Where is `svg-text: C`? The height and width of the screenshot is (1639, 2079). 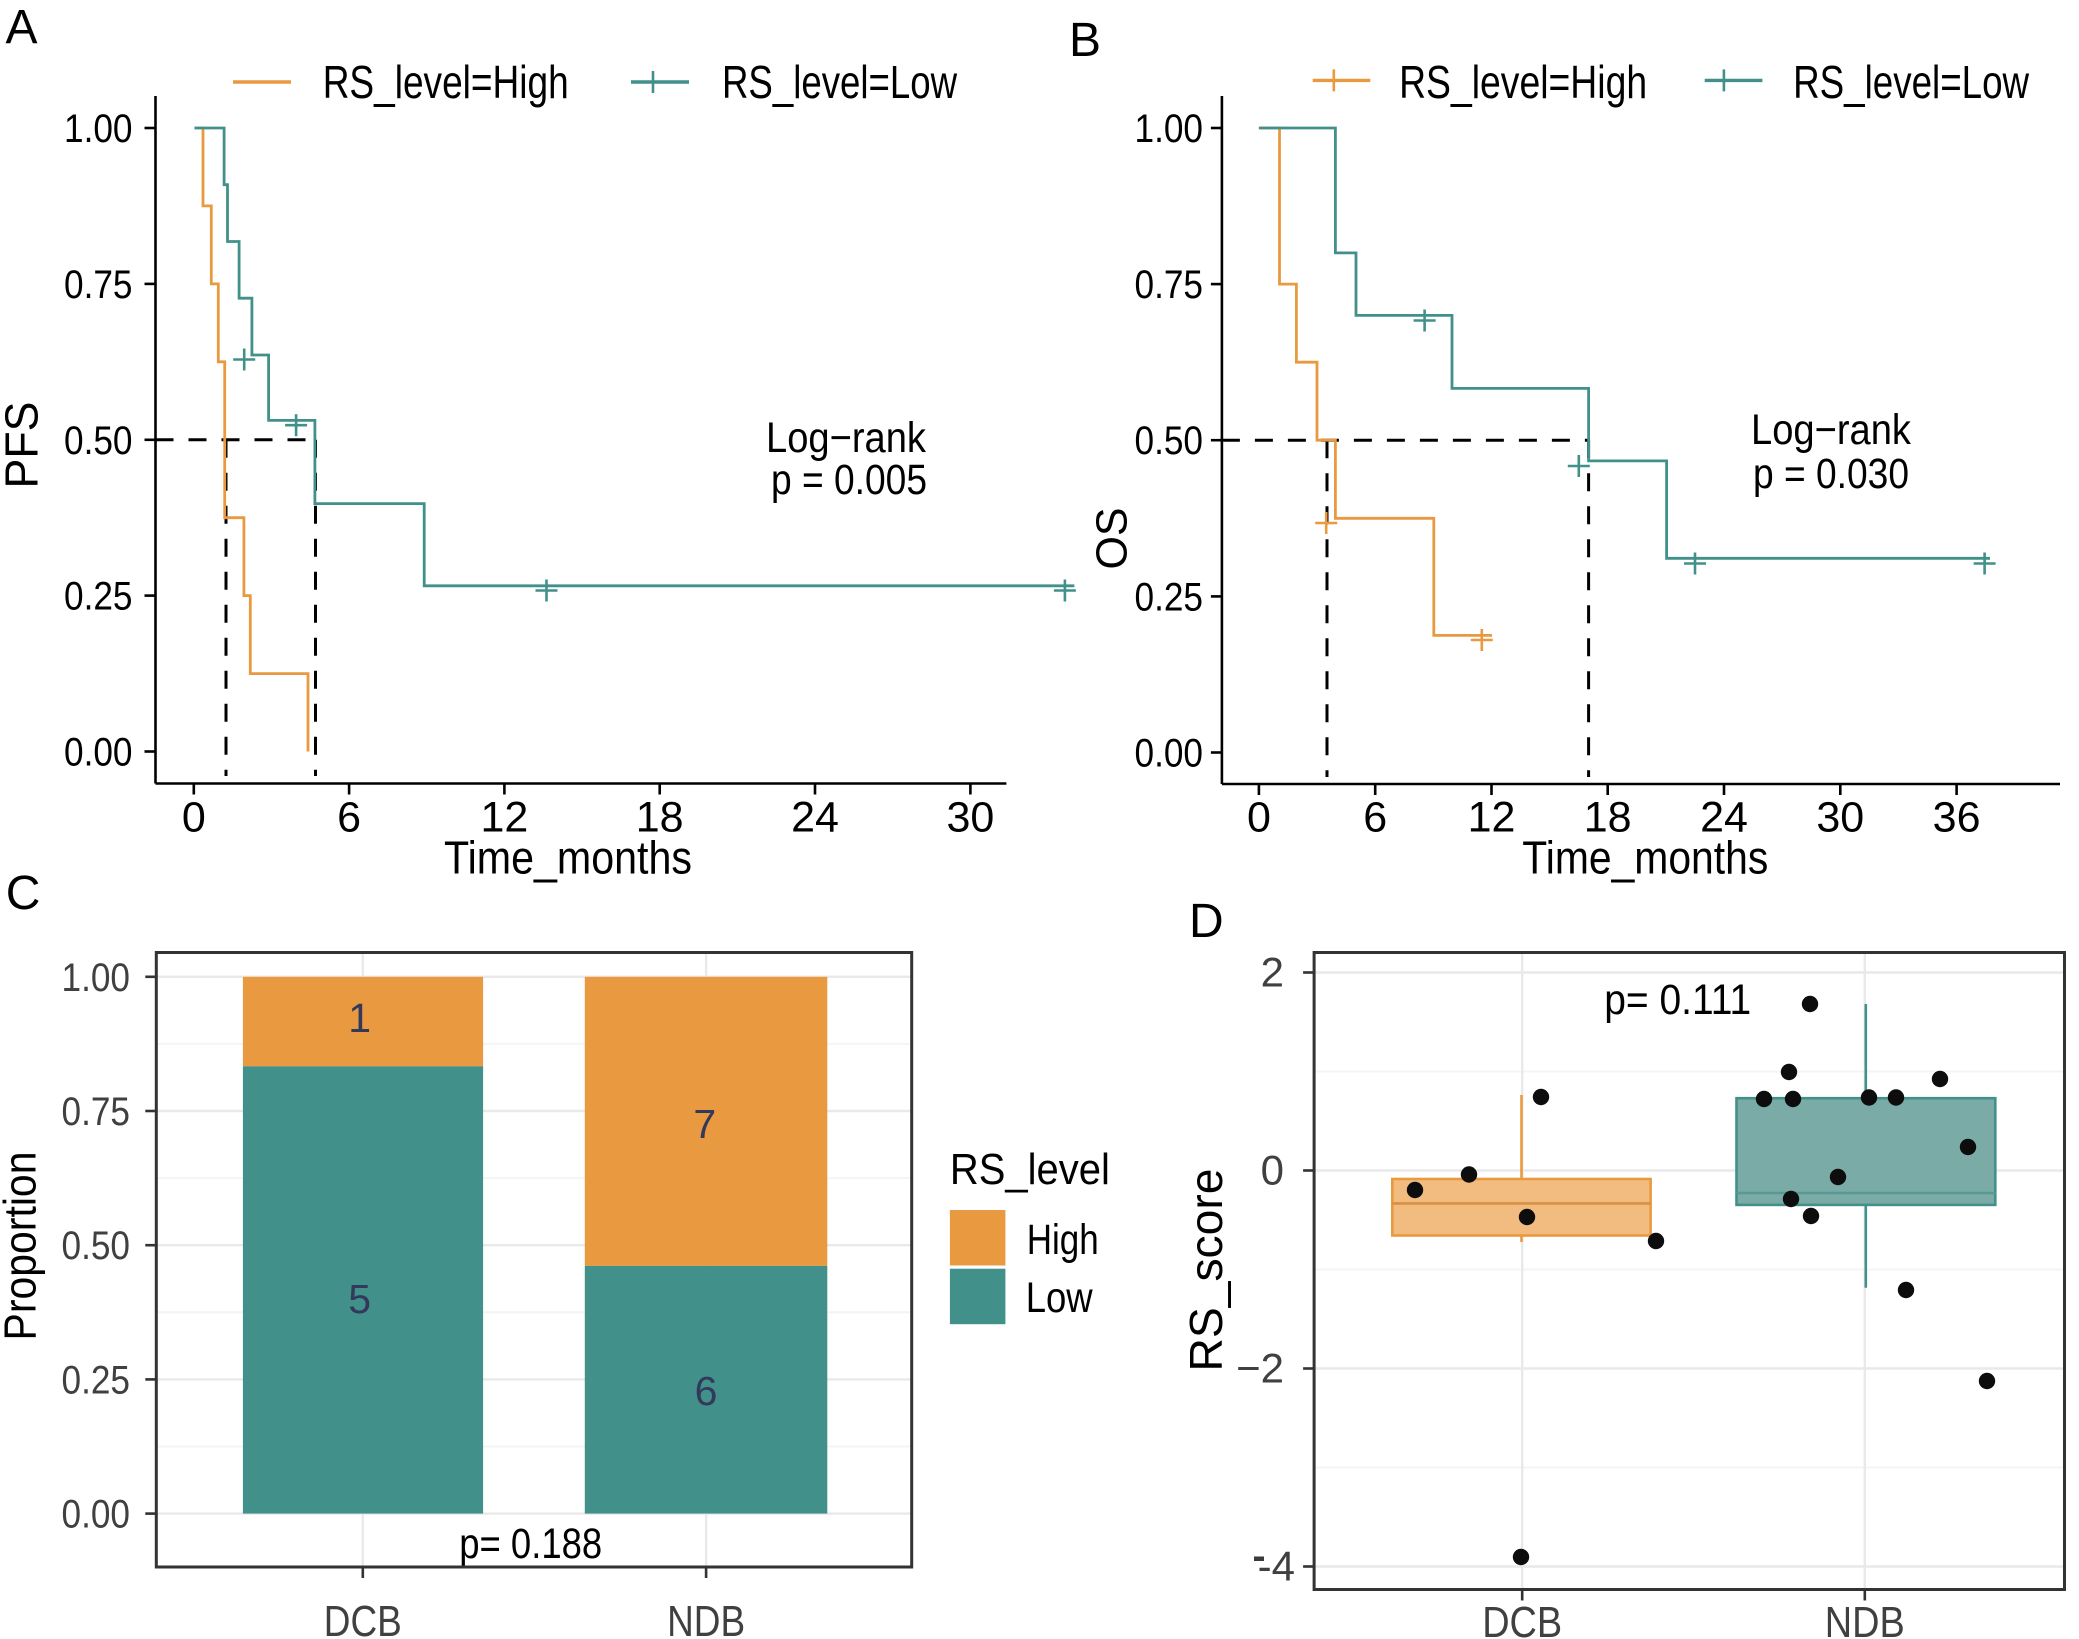 svg-text: C is located at coordinates (23, 893).